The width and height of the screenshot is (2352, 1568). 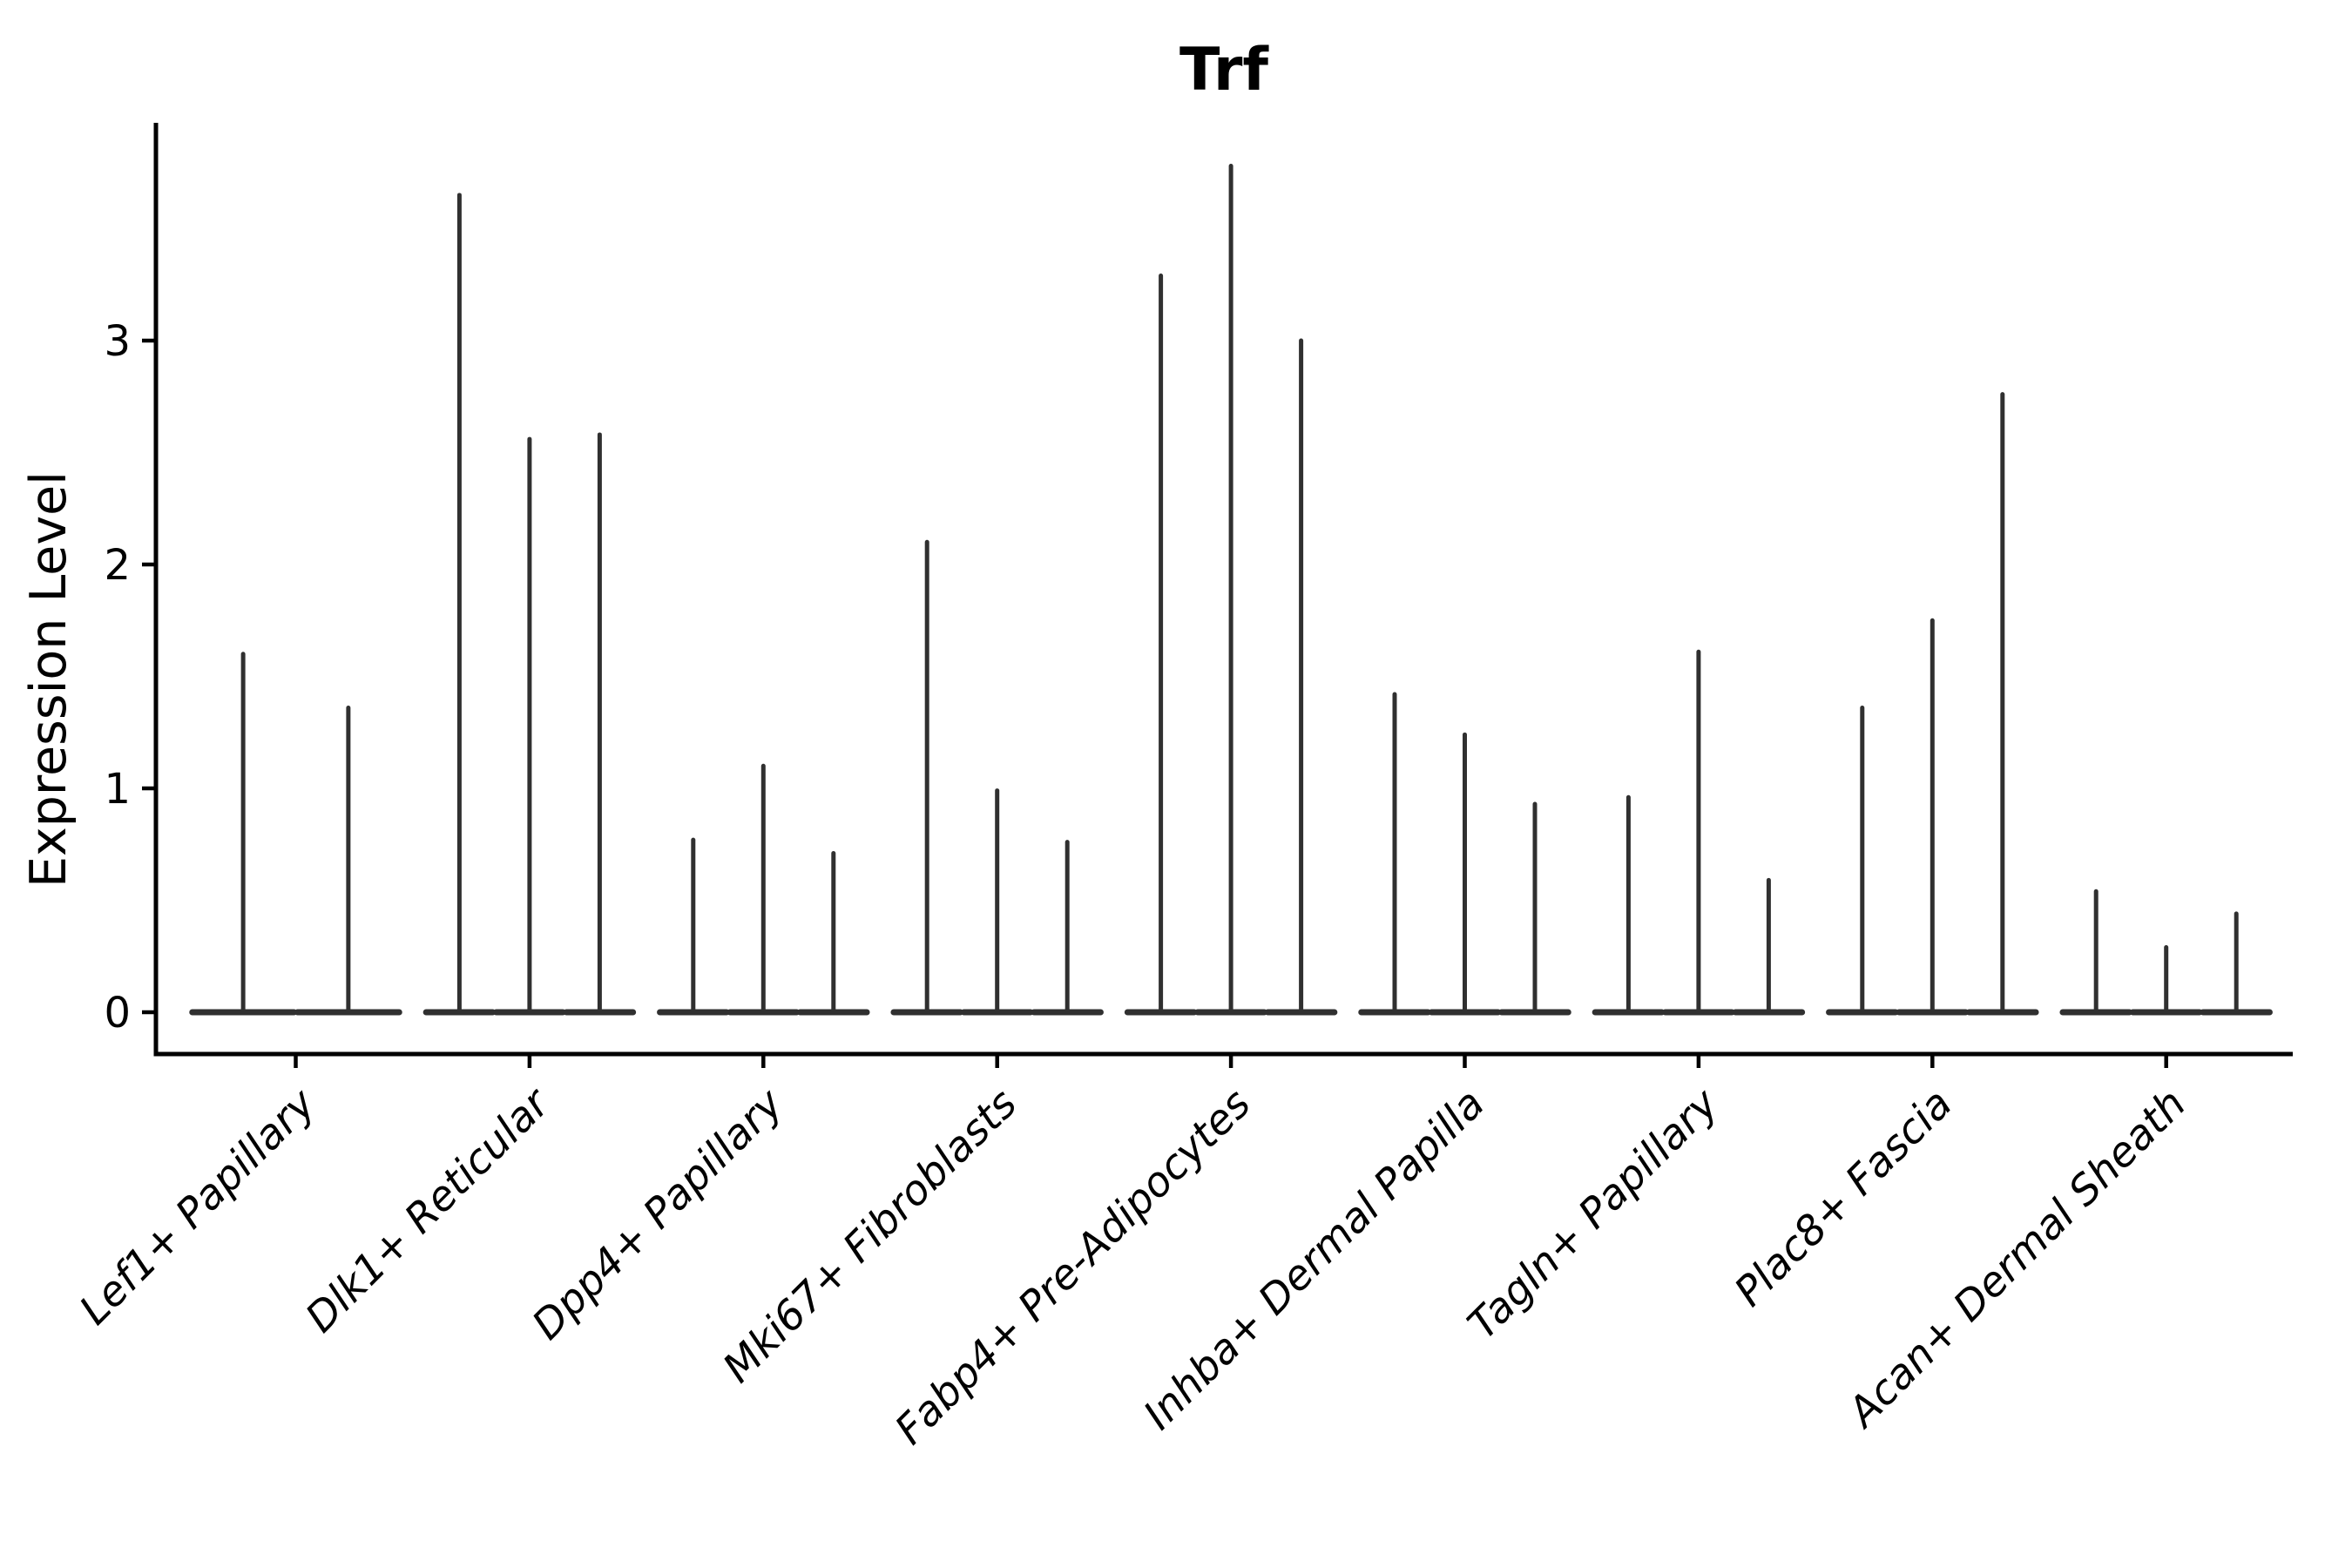 I want to click on y-tick-label: 0, so click(x=118, y=1013).